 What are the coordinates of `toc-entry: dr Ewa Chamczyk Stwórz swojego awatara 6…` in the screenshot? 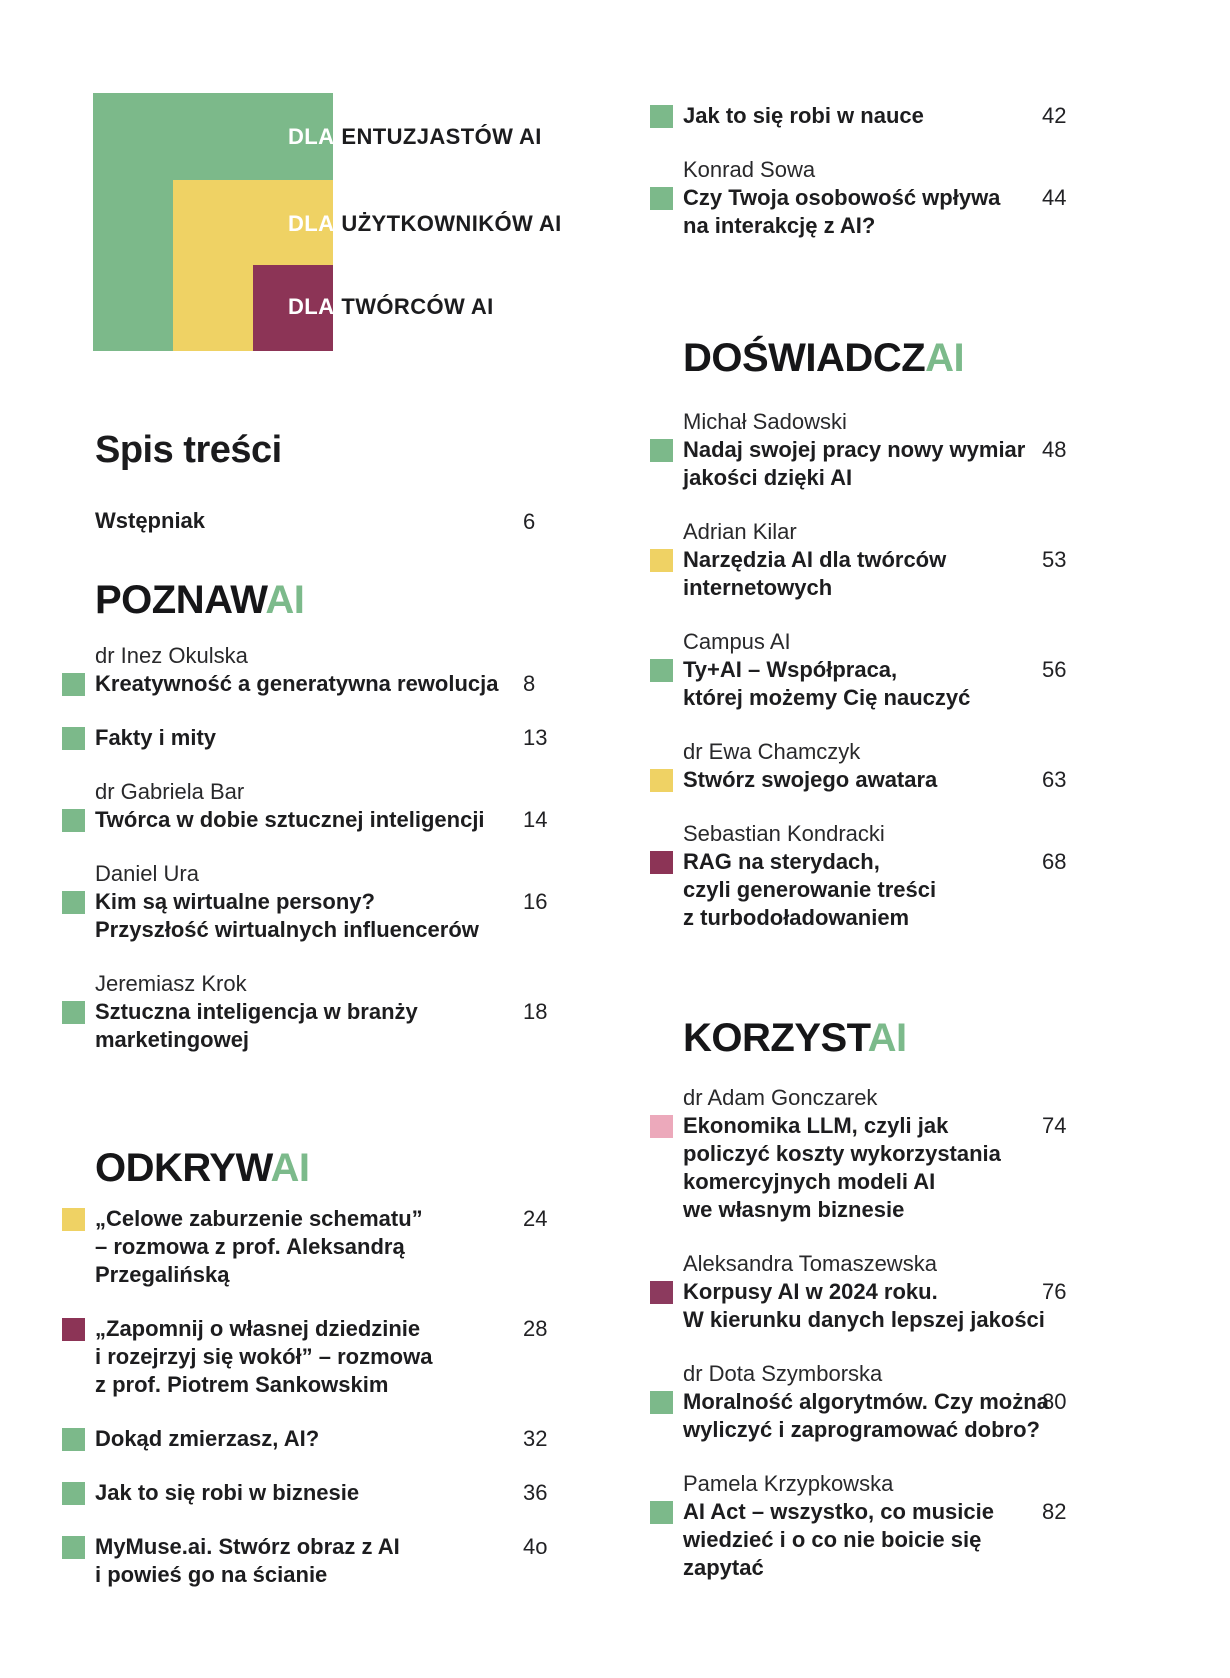 It's located at (930, 766).